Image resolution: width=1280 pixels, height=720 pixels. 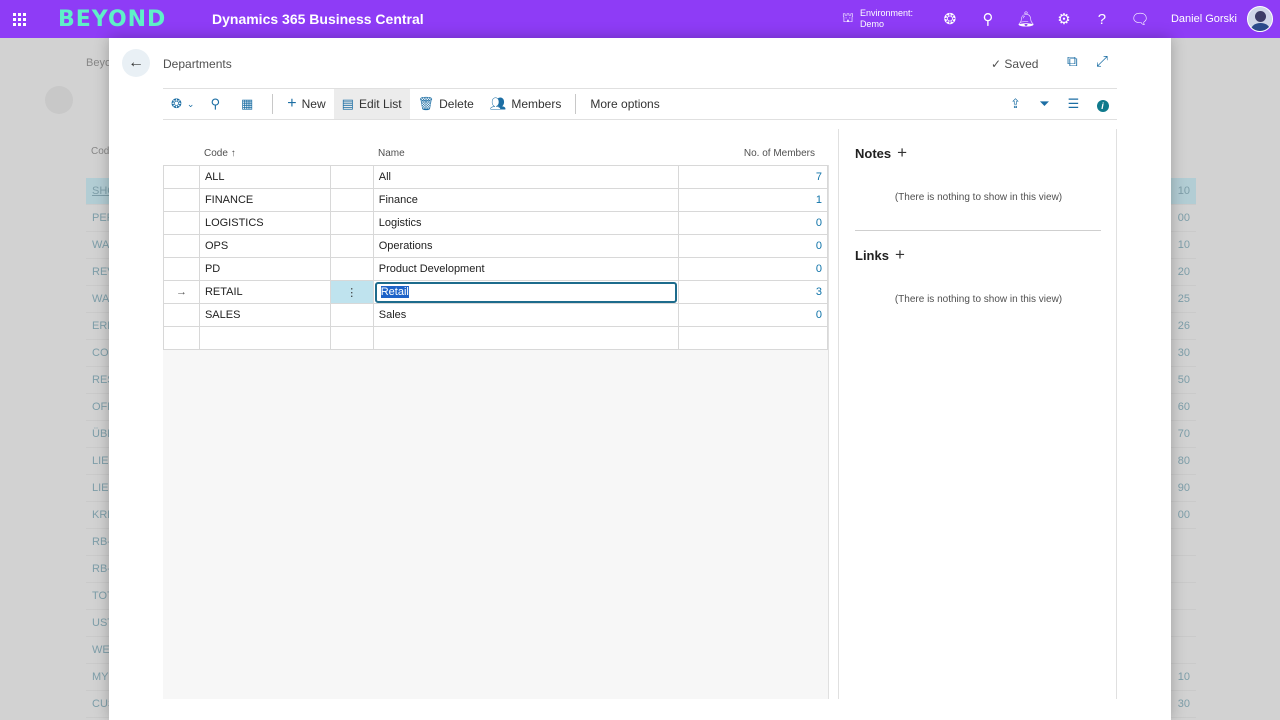 I want to click on search-button: ⚲, so click(x=217, y=104).